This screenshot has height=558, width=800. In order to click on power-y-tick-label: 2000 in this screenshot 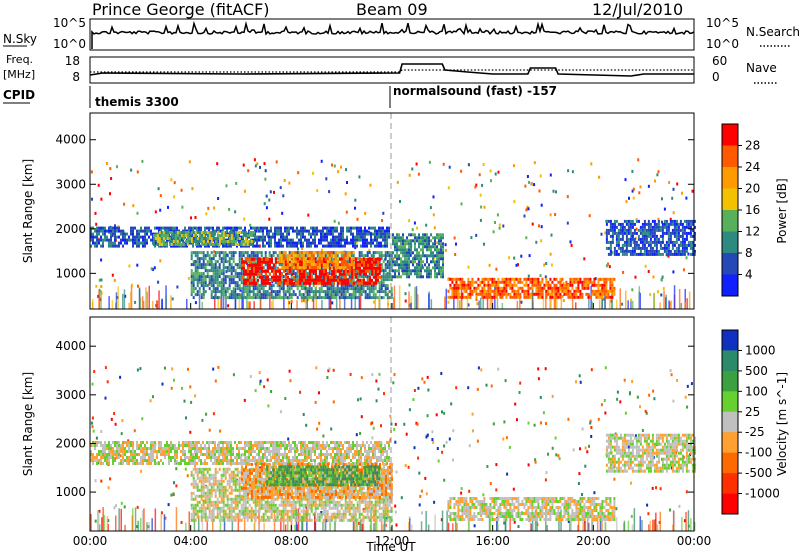, I will do `click(70, 229)`.